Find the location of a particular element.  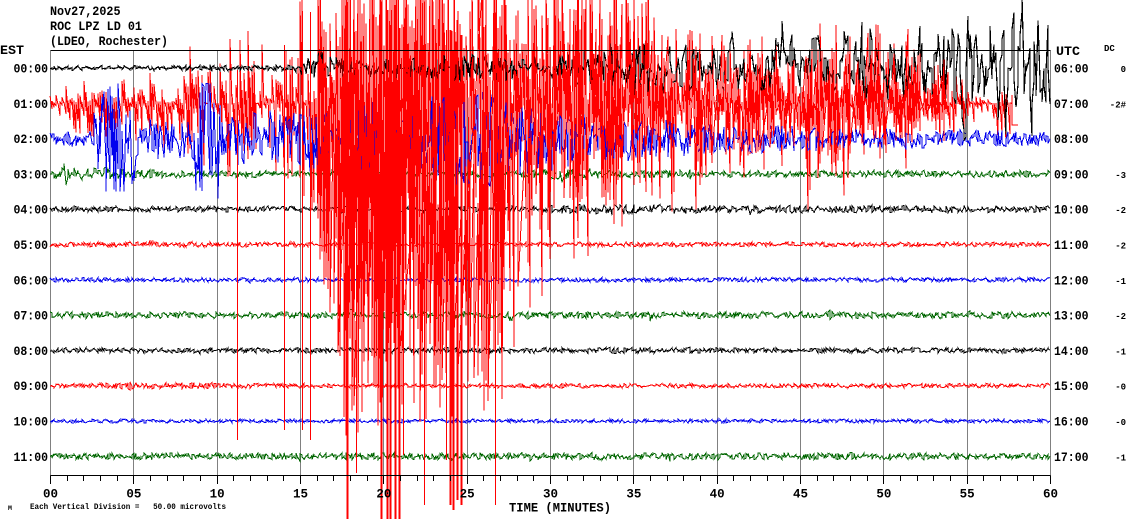

svg-text: -2# is located at coordinates (1118, 105).